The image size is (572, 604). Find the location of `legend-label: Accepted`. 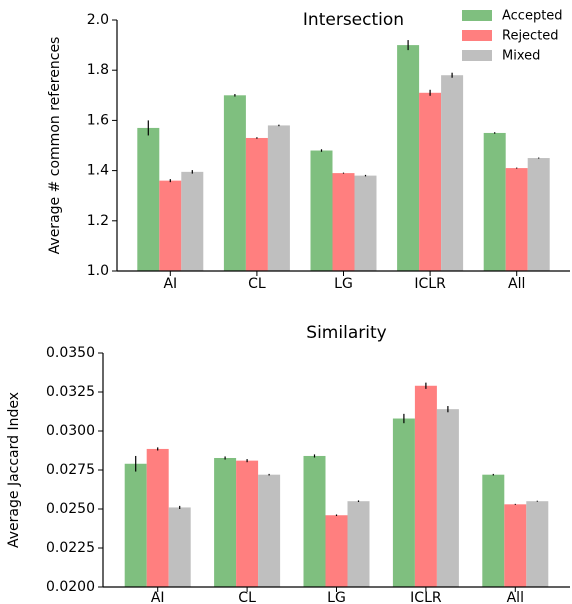

legend-label: Accepted is located at coordinates (532, 16).